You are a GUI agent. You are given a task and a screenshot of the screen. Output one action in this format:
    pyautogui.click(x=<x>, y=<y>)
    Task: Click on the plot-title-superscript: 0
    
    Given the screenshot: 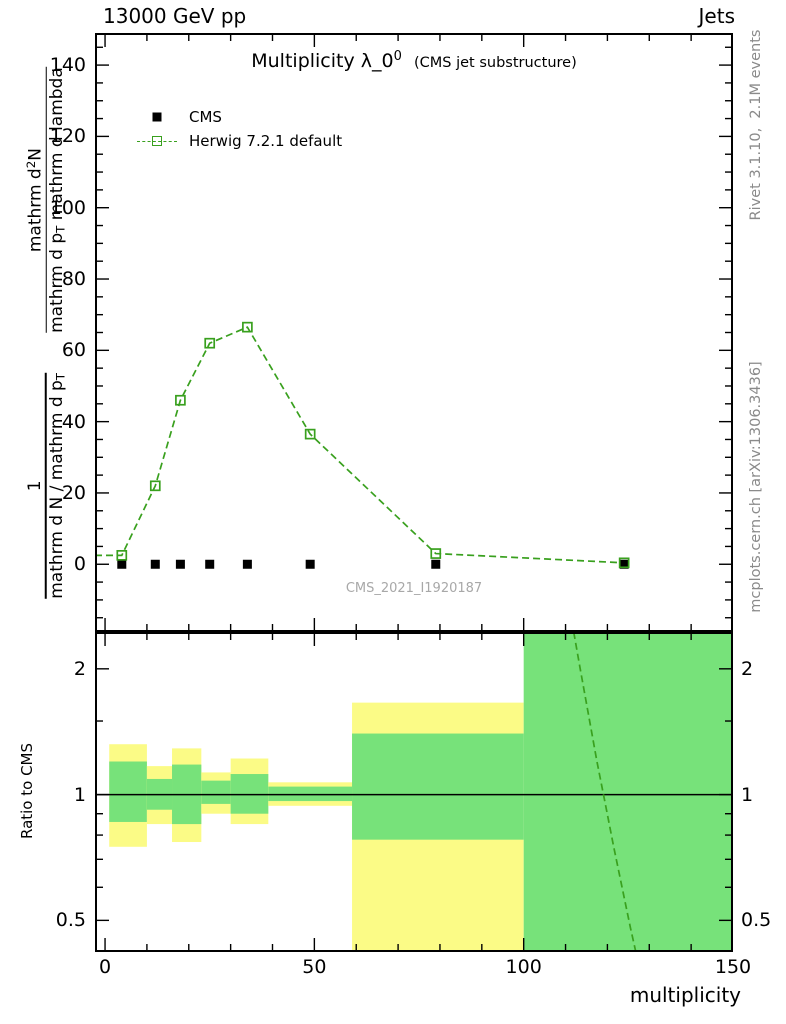 What is the action you would take?
    pyautogui.click(x=397, y=56)
    